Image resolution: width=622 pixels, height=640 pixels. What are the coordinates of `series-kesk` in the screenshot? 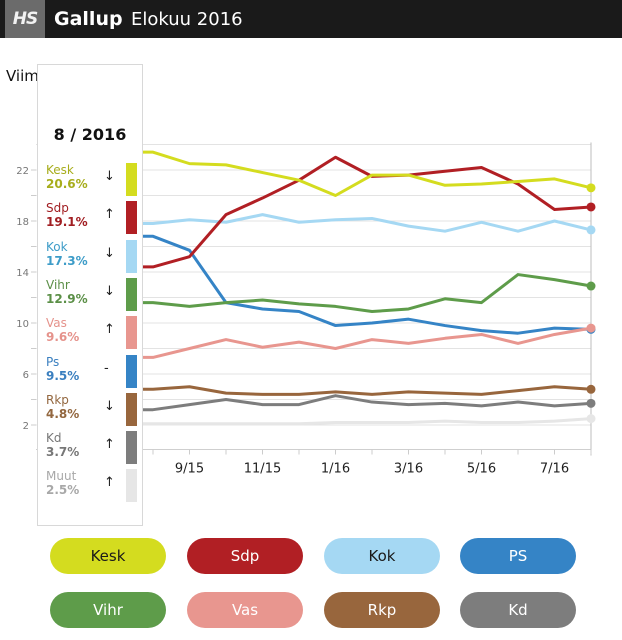 It's located at (367, 173).